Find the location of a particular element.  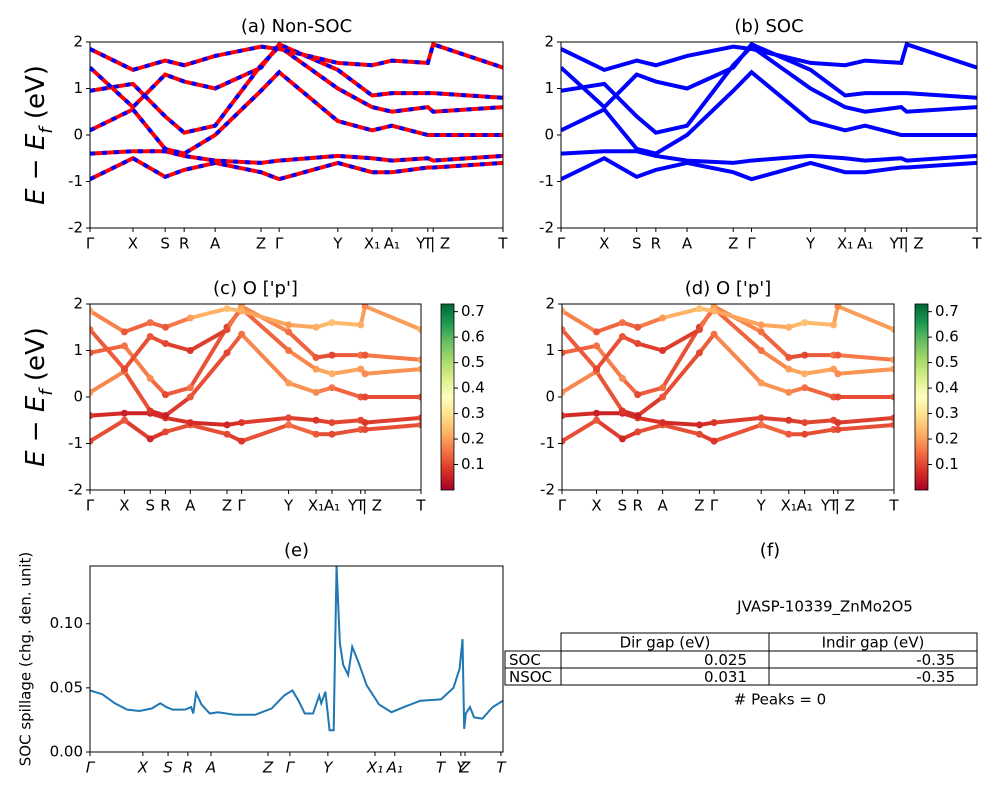

y-axis-label-part: f is located at coordinates (46, 391).